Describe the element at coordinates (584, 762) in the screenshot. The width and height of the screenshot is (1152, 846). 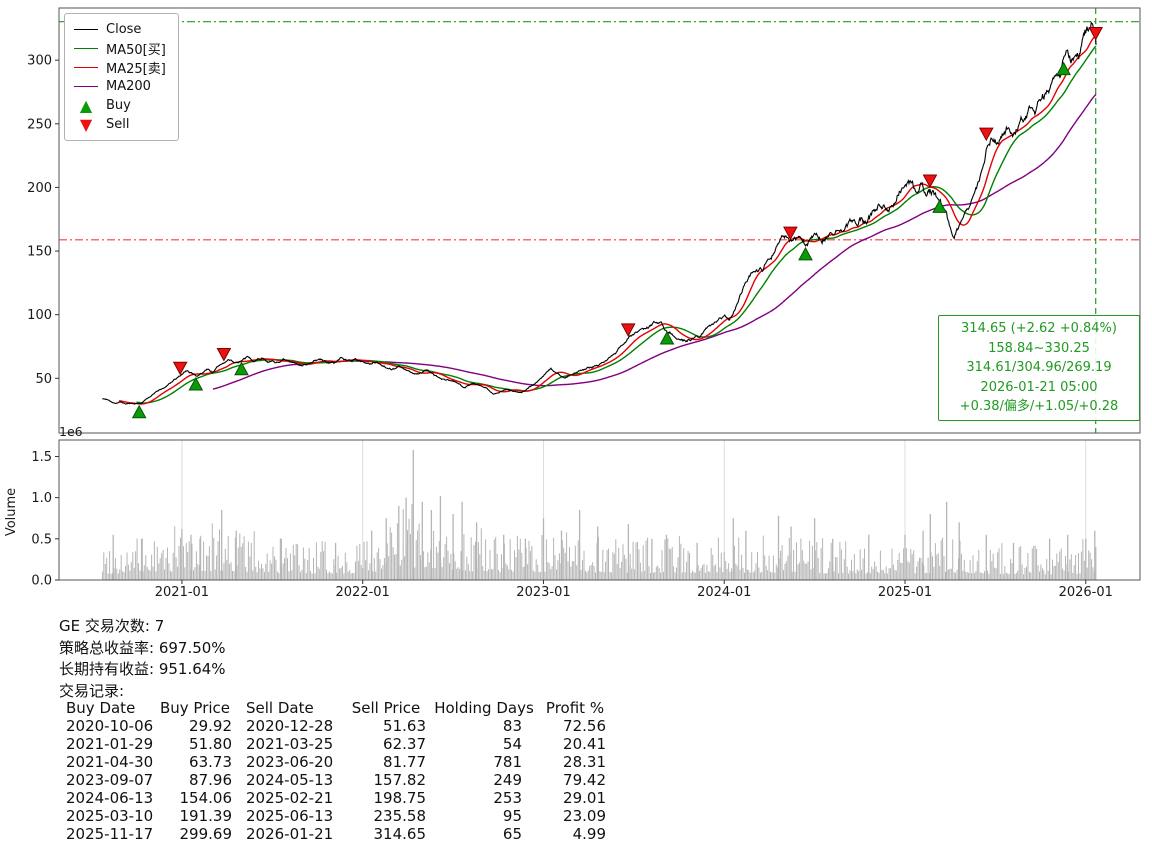
I see `trade-cell: 28.31` at that location.